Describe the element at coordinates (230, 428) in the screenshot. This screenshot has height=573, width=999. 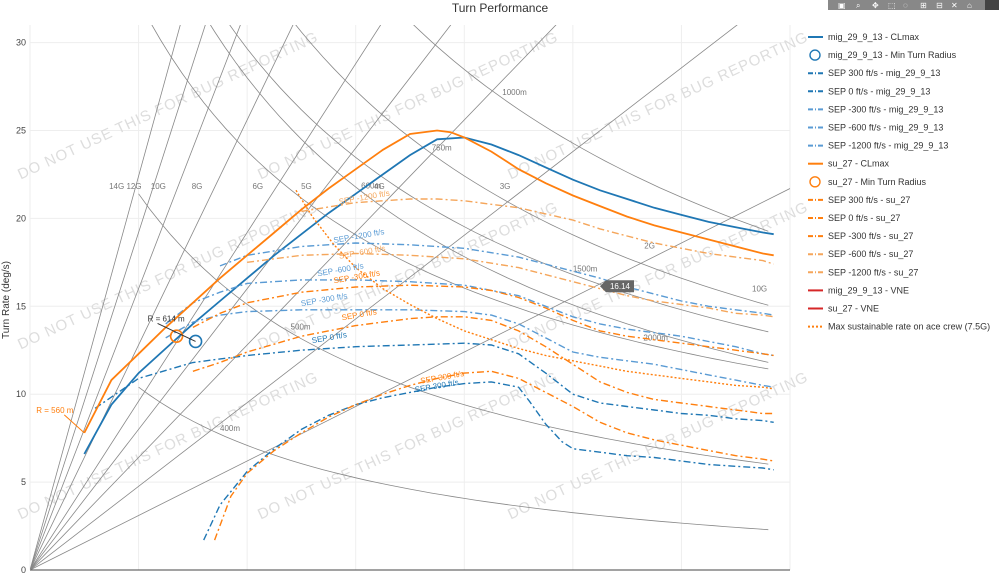
I see `radius-curve-label: 400m` at that location.